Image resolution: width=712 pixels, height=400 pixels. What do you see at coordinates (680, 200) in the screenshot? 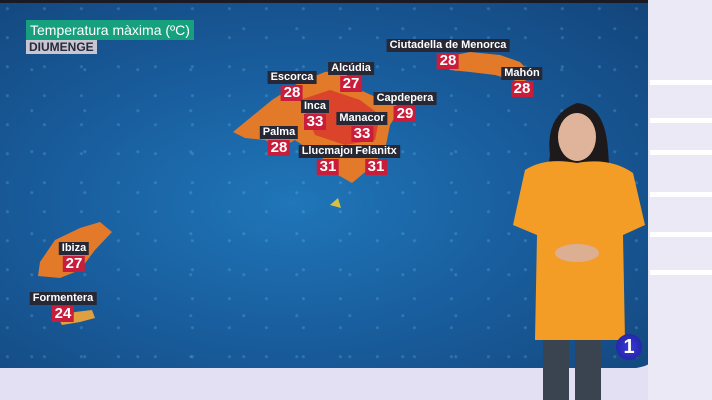
I see `studio-wall` at bounding box center [680, 200].